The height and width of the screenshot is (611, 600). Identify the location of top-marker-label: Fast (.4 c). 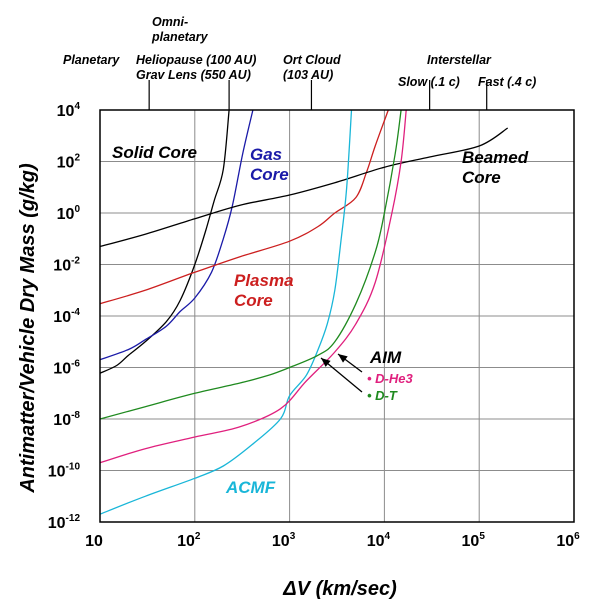
(507, 82).